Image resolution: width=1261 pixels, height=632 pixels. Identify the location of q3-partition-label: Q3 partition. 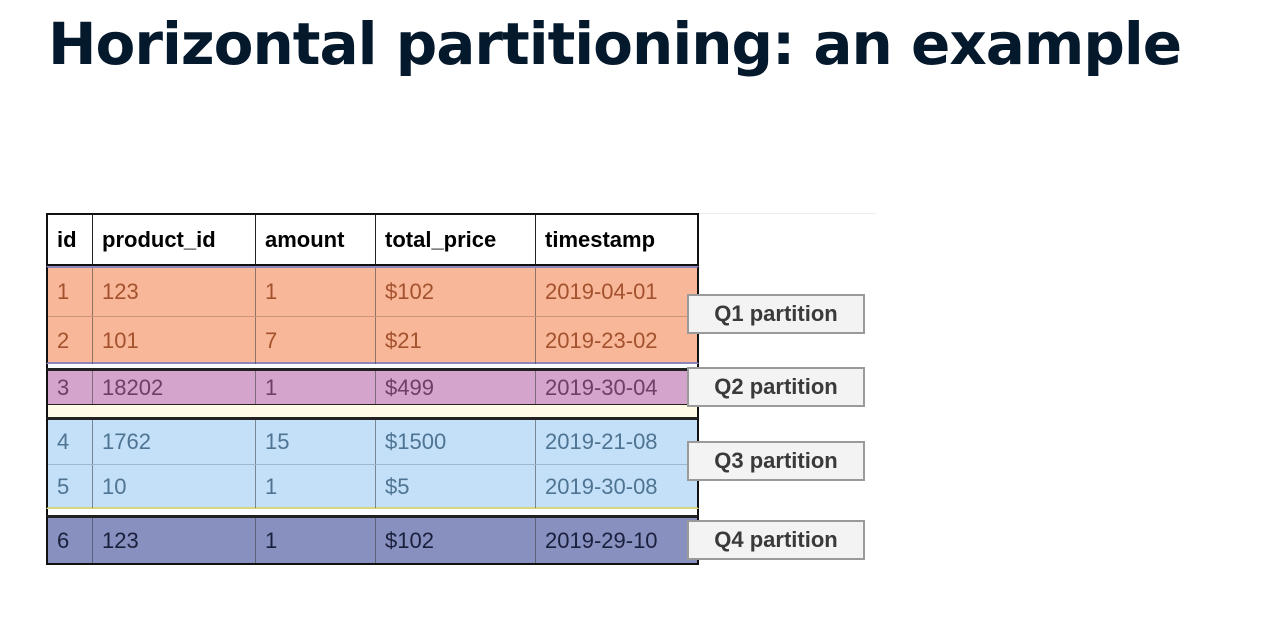
(776, 461).